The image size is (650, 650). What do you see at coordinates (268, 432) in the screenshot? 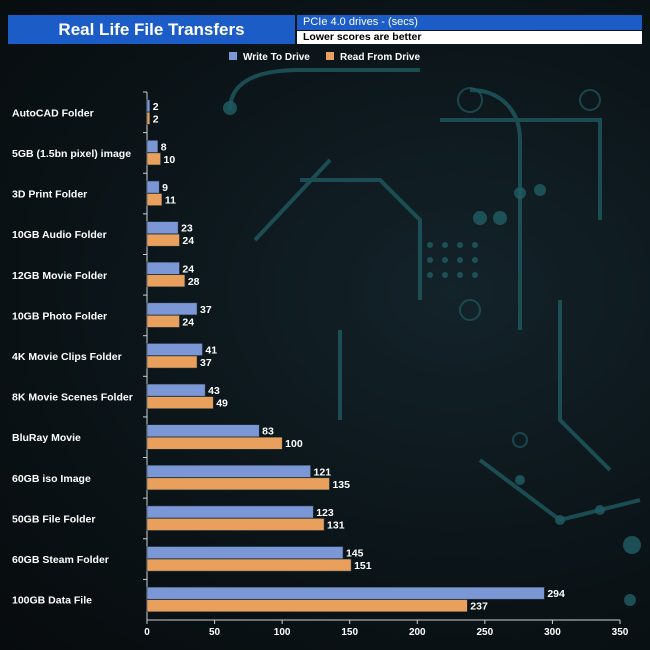
I see `data-label-write: 83` at bounding box center [268, 432].